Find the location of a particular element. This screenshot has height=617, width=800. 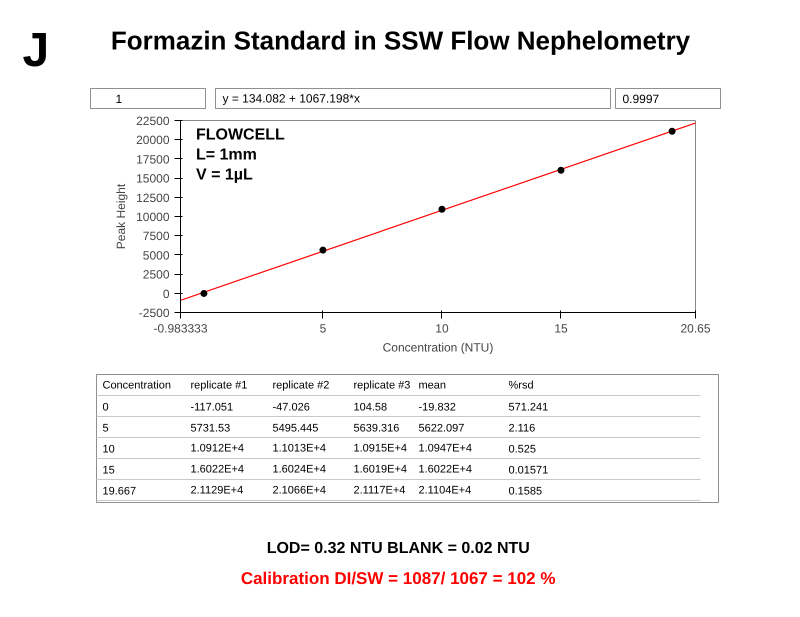

x-axis-title: Concentration (NTU) is located at coordinates (438, 347).